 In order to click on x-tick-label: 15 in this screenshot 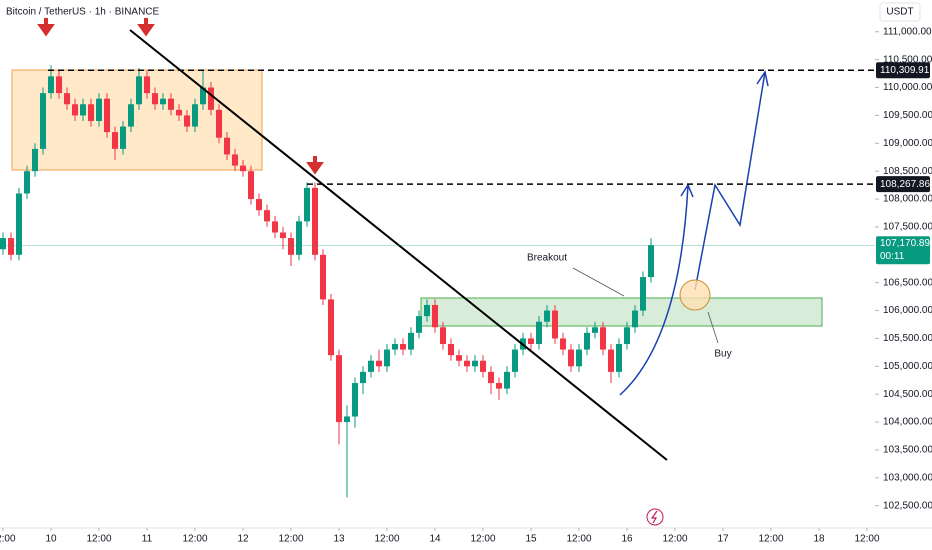, I will do `click(531, 539)`.